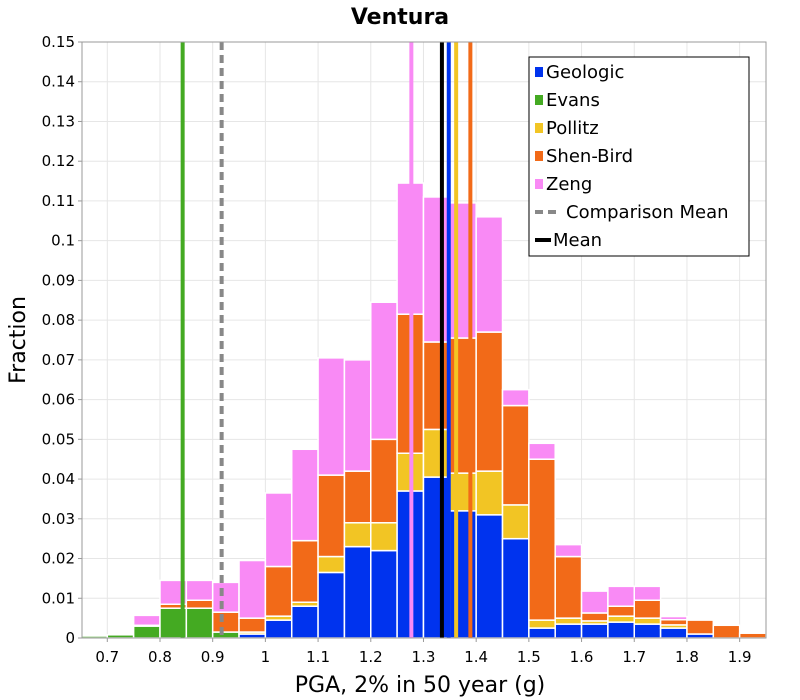 This screenshot has width=800, height=700. I want to click on legend-swatch-evans, so click(539, 100).